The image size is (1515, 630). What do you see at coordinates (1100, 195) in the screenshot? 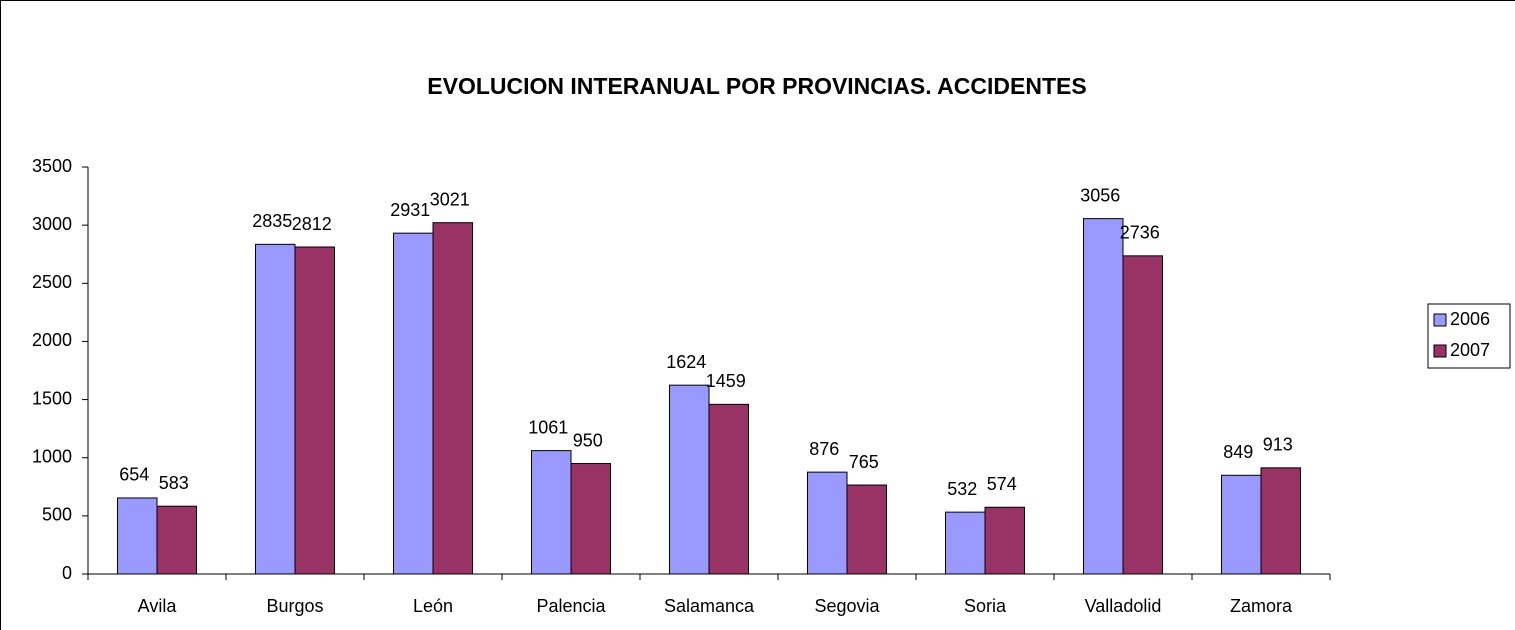
I see `data-label: 3056` at bounding box center [1100, 195].